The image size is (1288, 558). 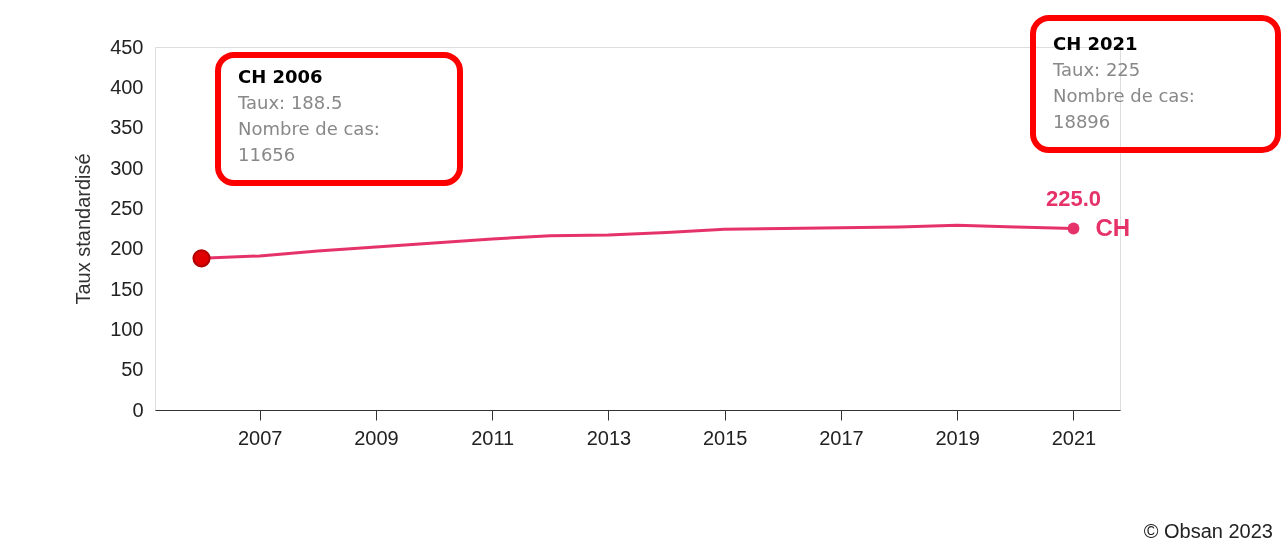 I want to click on series-label: CH, so click(x=1113, y=227).